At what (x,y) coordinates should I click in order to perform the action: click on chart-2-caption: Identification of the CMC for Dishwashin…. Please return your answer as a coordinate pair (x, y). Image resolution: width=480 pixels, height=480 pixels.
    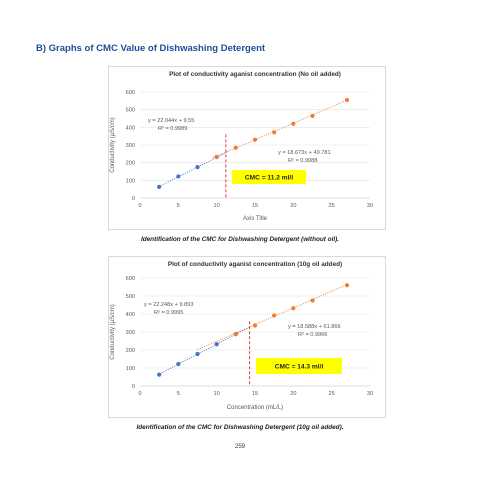
    Looking at the image, I should click on (240, 427).